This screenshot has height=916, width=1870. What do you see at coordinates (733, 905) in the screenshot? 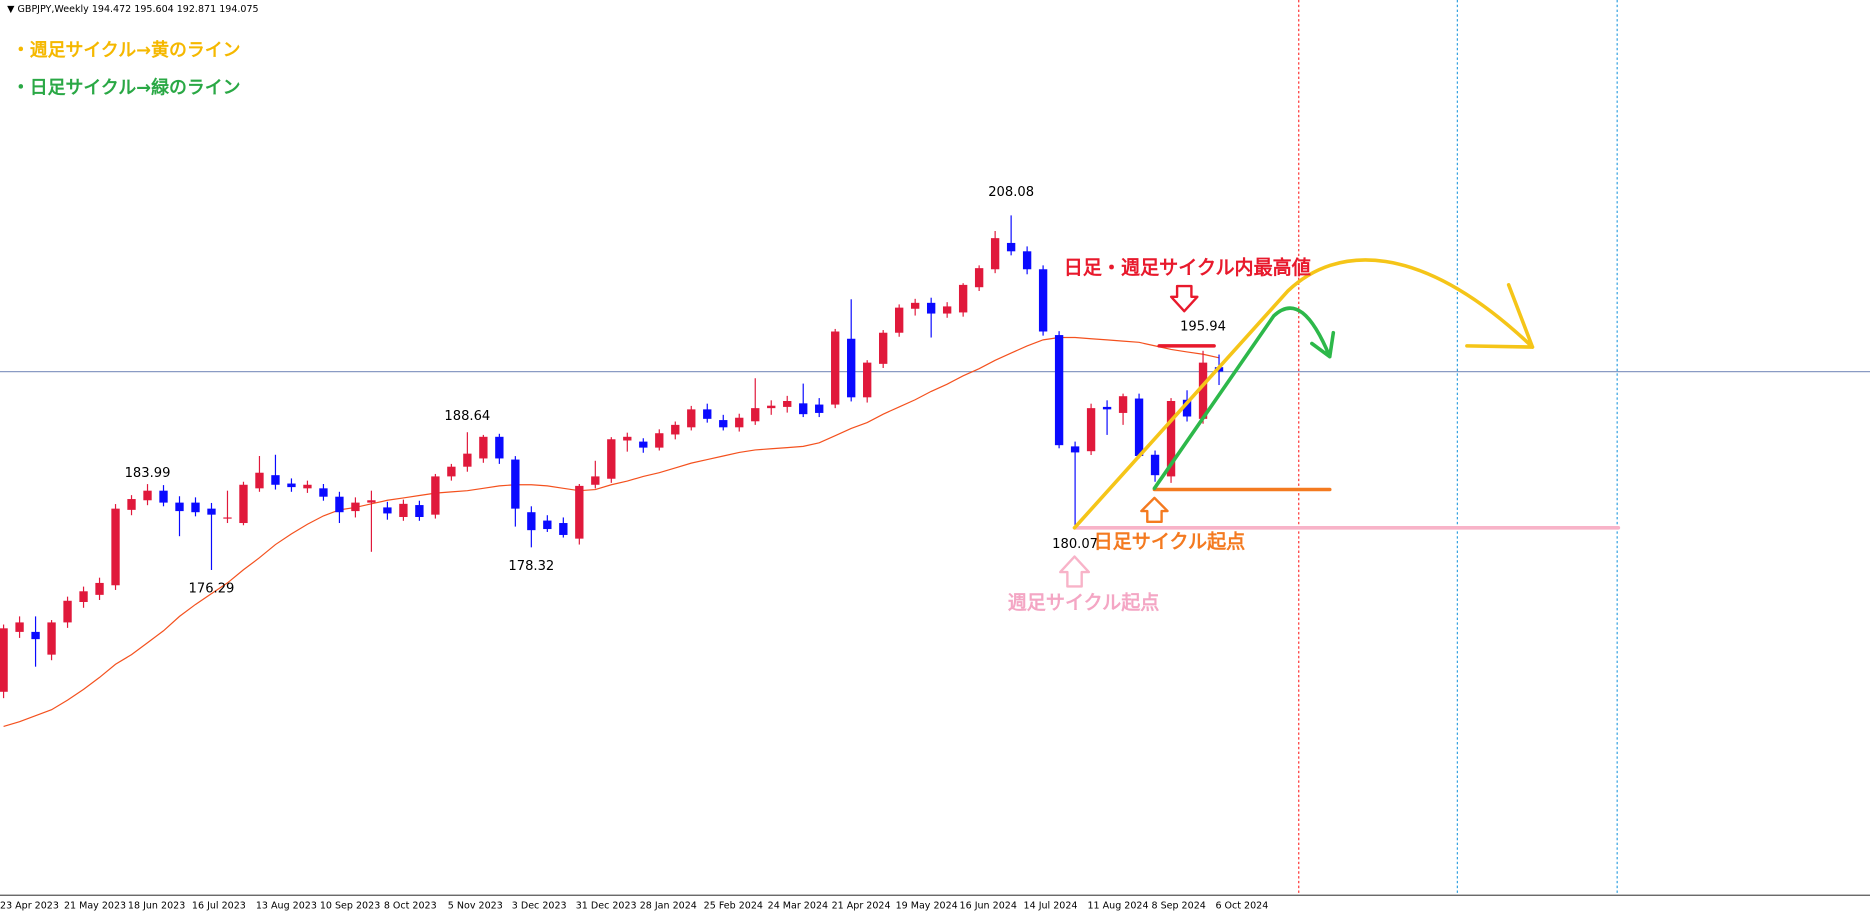
I see `x-tick-label: 25 Feb 2024` at bounding box center [733, 905].